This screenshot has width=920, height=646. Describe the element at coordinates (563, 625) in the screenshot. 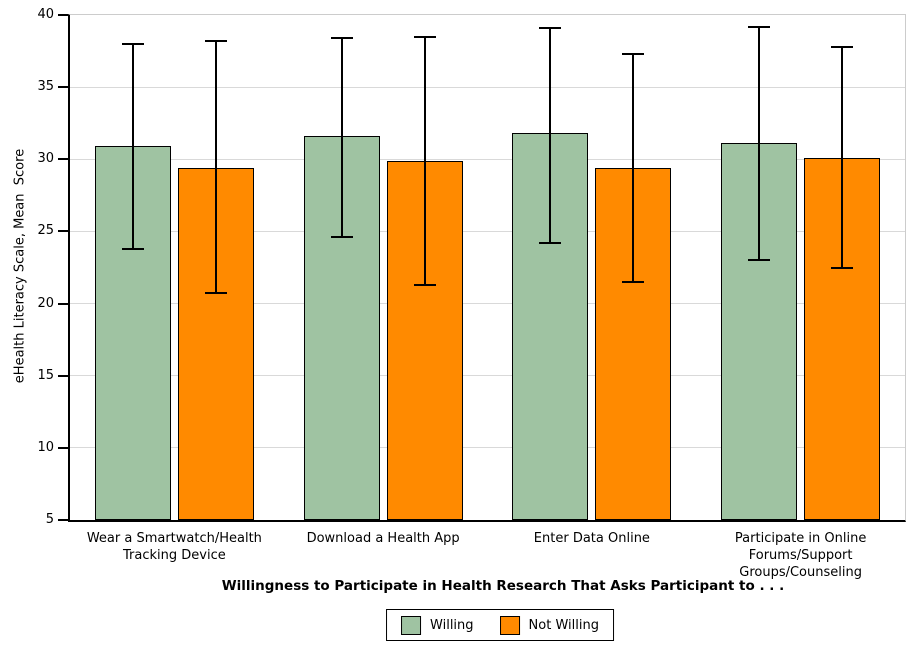

I see `legend-label-not-willing: Not Willing` at that location.